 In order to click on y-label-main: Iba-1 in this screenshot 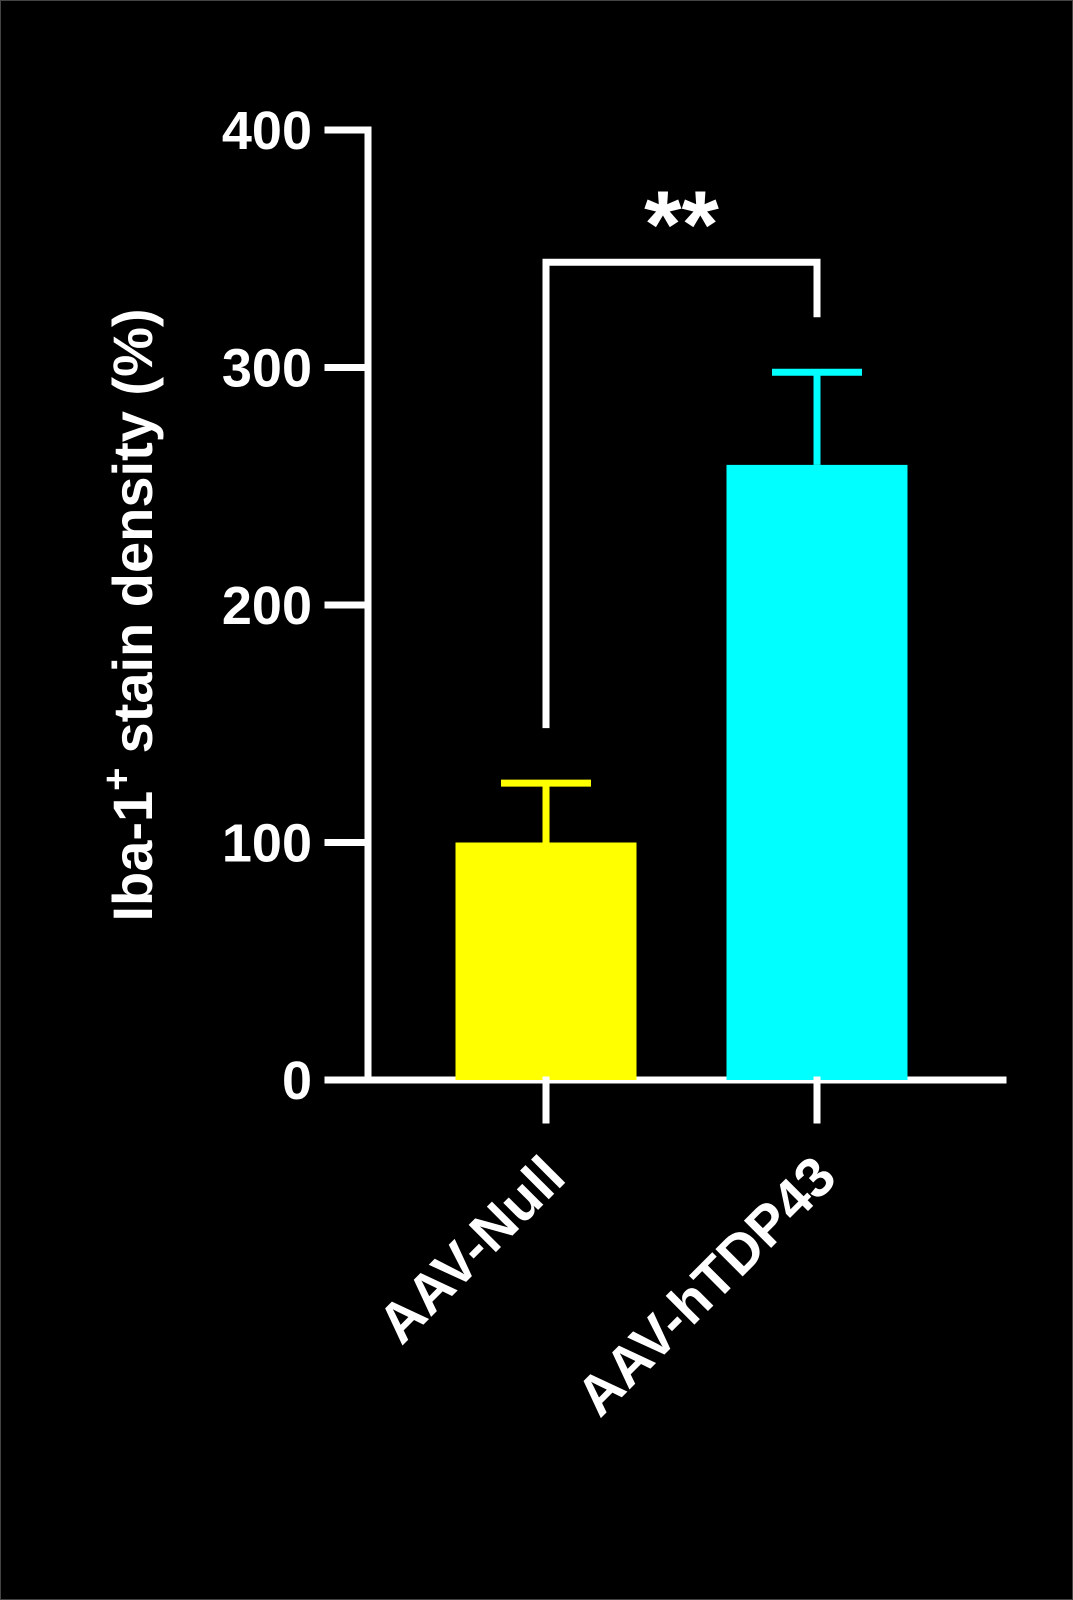, I will do `click(132, 856)`.